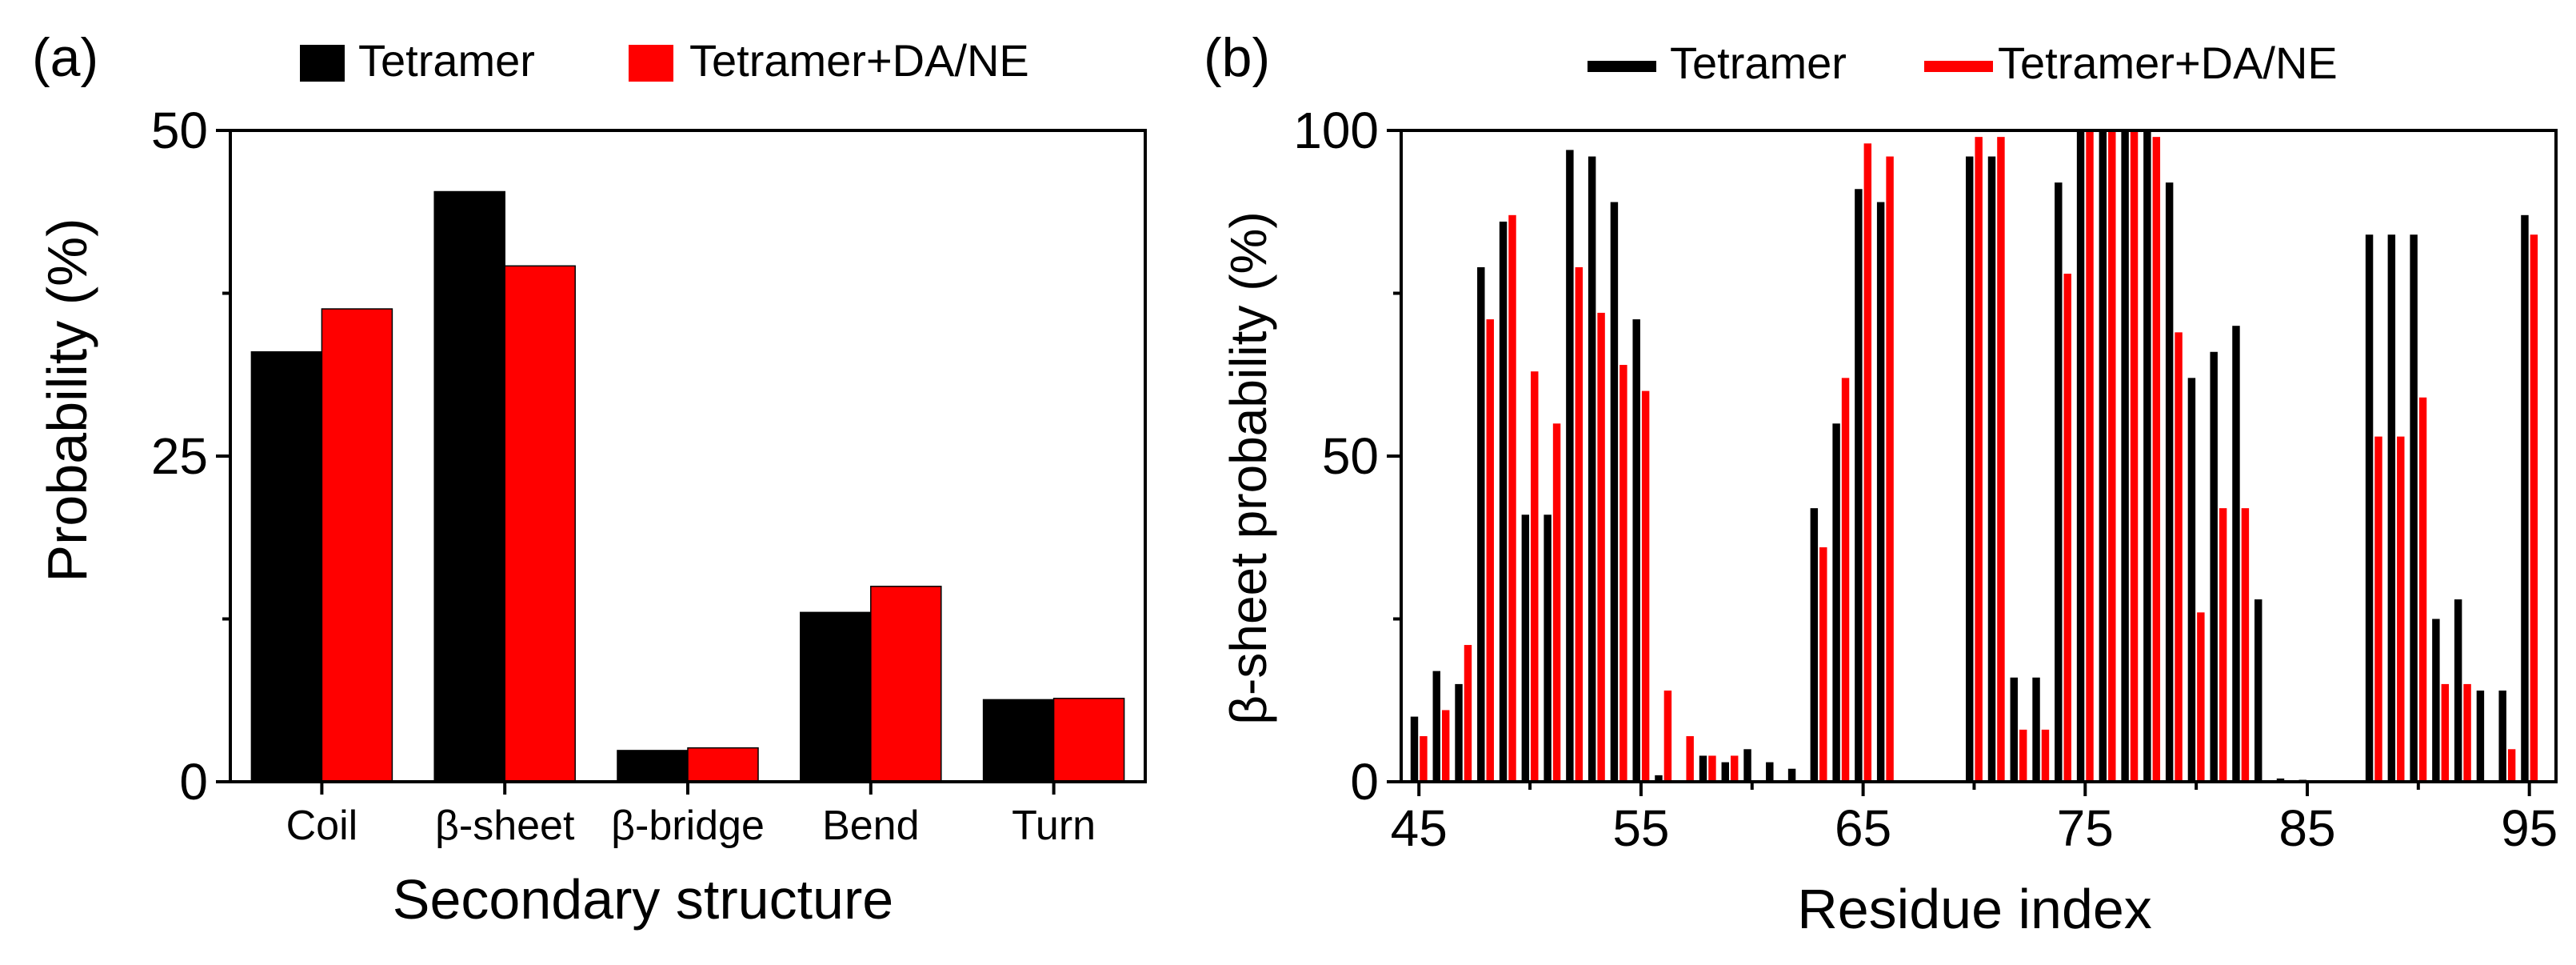  I want to click on legend-b-swatch-tetramer-da-ne, so click(1959, 66).